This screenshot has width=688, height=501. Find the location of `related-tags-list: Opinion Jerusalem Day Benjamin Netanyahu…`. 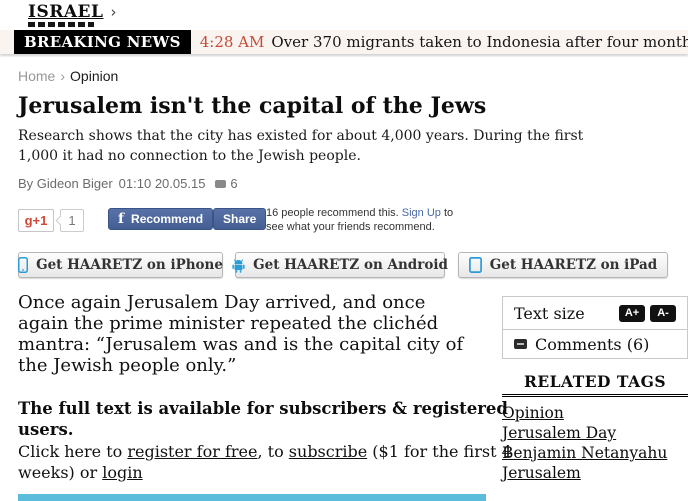

related-tags-list: Opinion Jerusalem Day Benjamin Netanyahu… is located at coordinates (595, 443).